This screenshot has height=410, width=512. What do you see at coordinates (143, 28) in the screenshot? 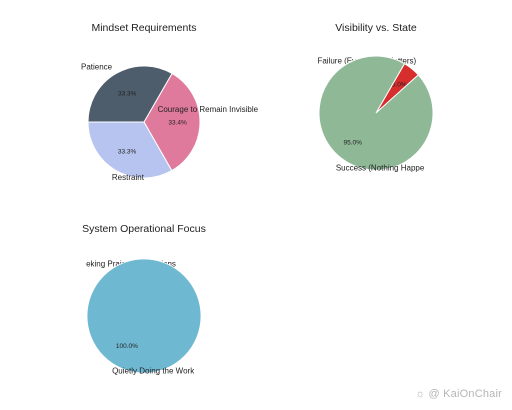
I see `chart-title: Mindset Requirements` at bounding box center [143, 28].